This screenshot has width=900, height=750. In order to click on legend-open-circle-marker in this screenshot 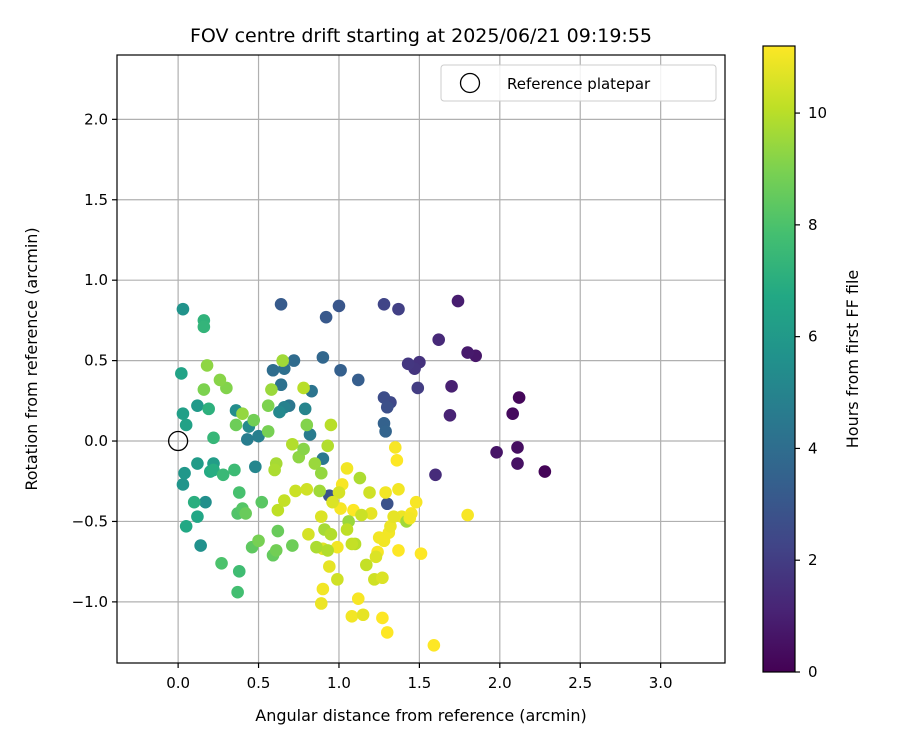, I will do `click(470, 83)`.